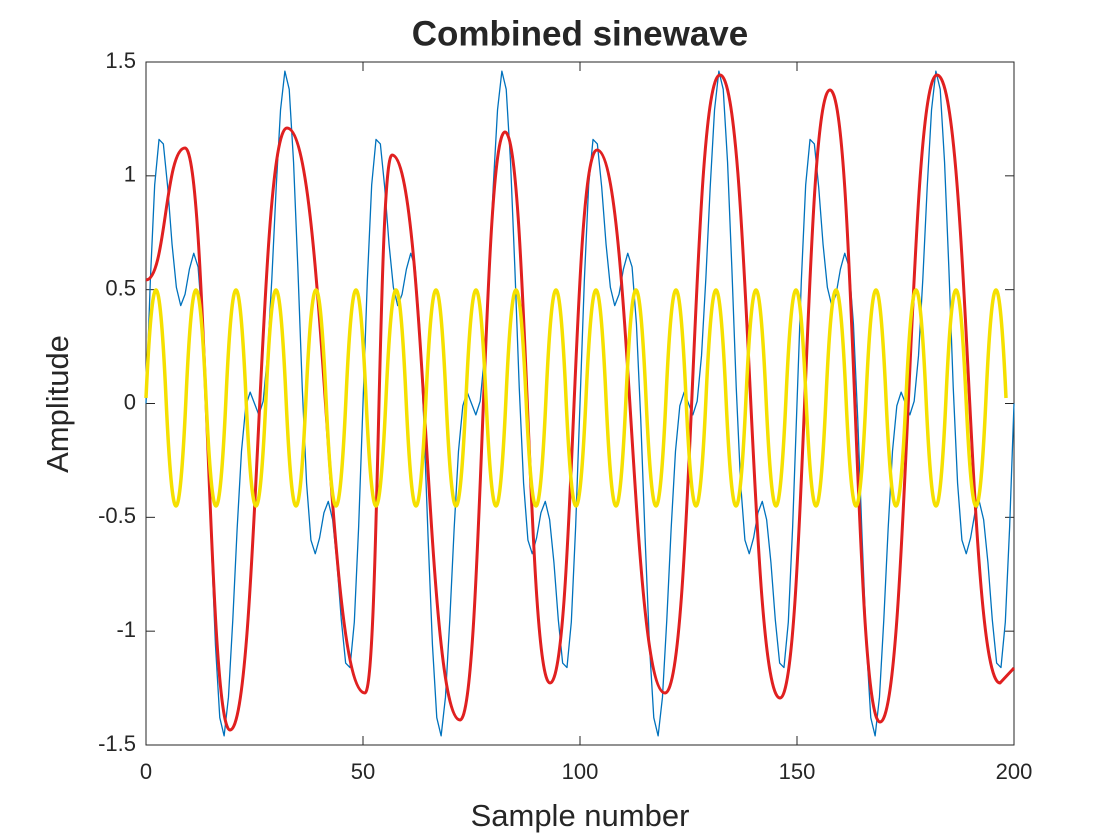 Image resolution: width=1120 pixels, height=840 pixels. What do you see at coordinates (1014, 771) in the screenshot?
I see `x-tick-label: 200` at bounding box center [1014, 771].